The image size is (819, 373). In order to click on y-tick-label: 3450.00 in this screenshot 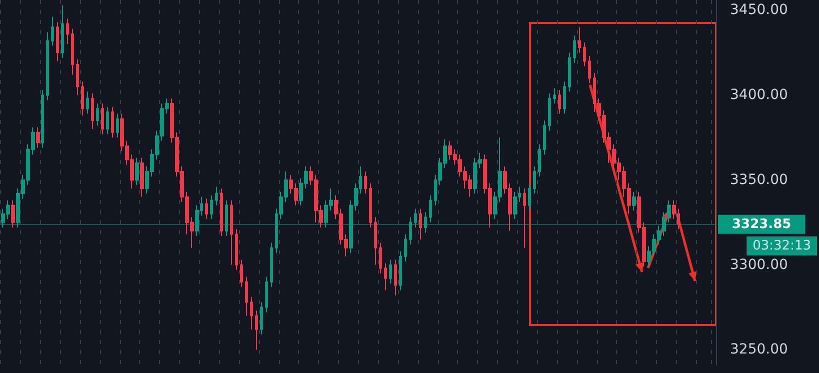, I will do `click(759, 10)`.